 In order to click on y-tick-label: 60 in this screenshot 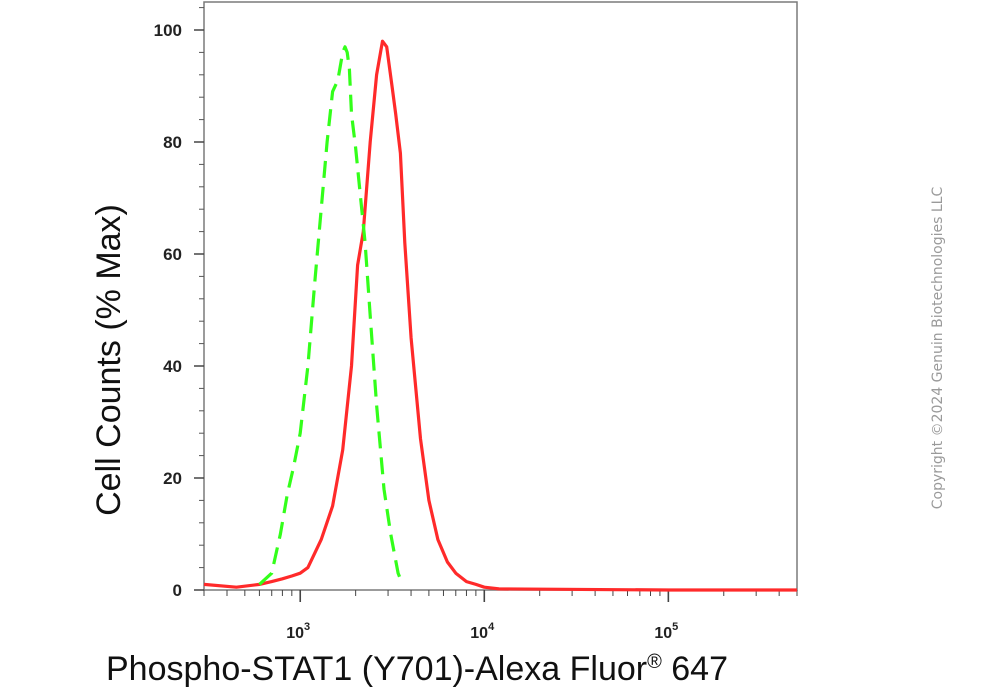, I will do `click(172, 254)`.